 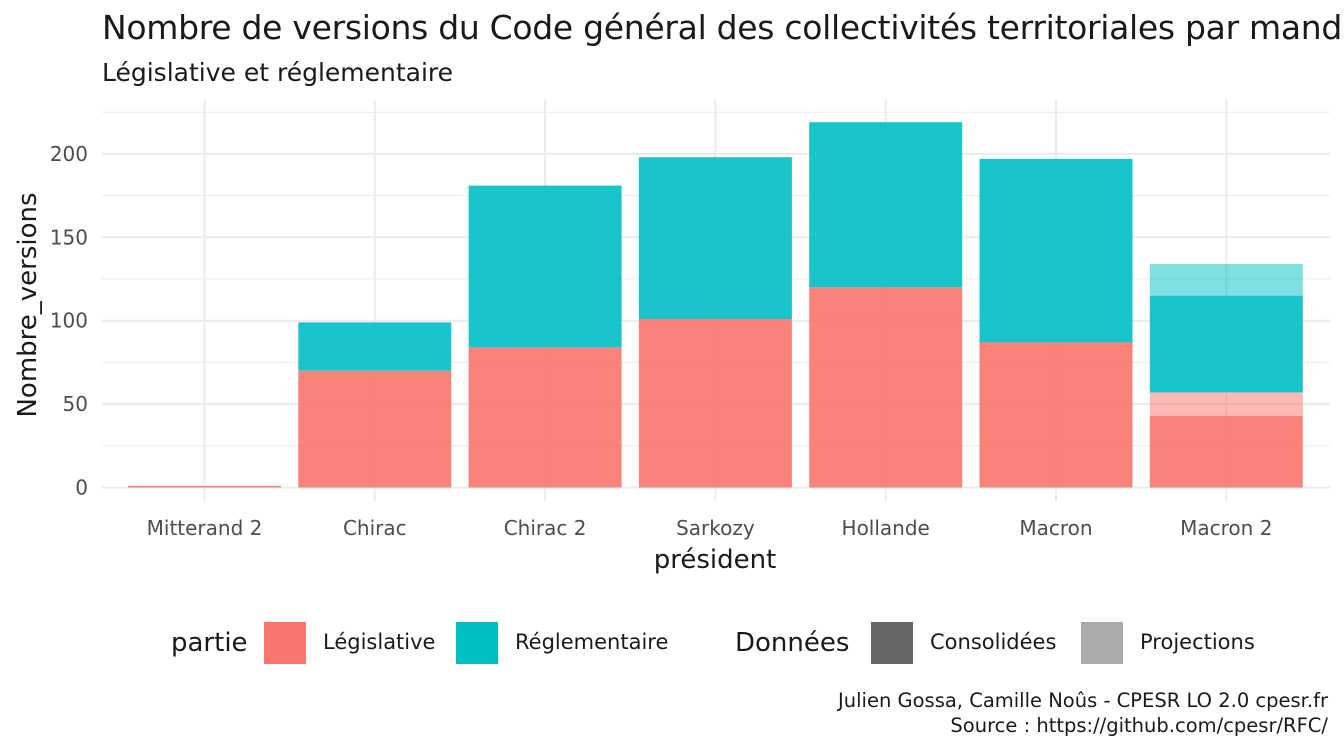 What do you see at coordinates (1139, 725) in the screenshot?
I see `caption-source: Source : https://github.com/cpesr/RFC/` at bounding box center [1139, 725].